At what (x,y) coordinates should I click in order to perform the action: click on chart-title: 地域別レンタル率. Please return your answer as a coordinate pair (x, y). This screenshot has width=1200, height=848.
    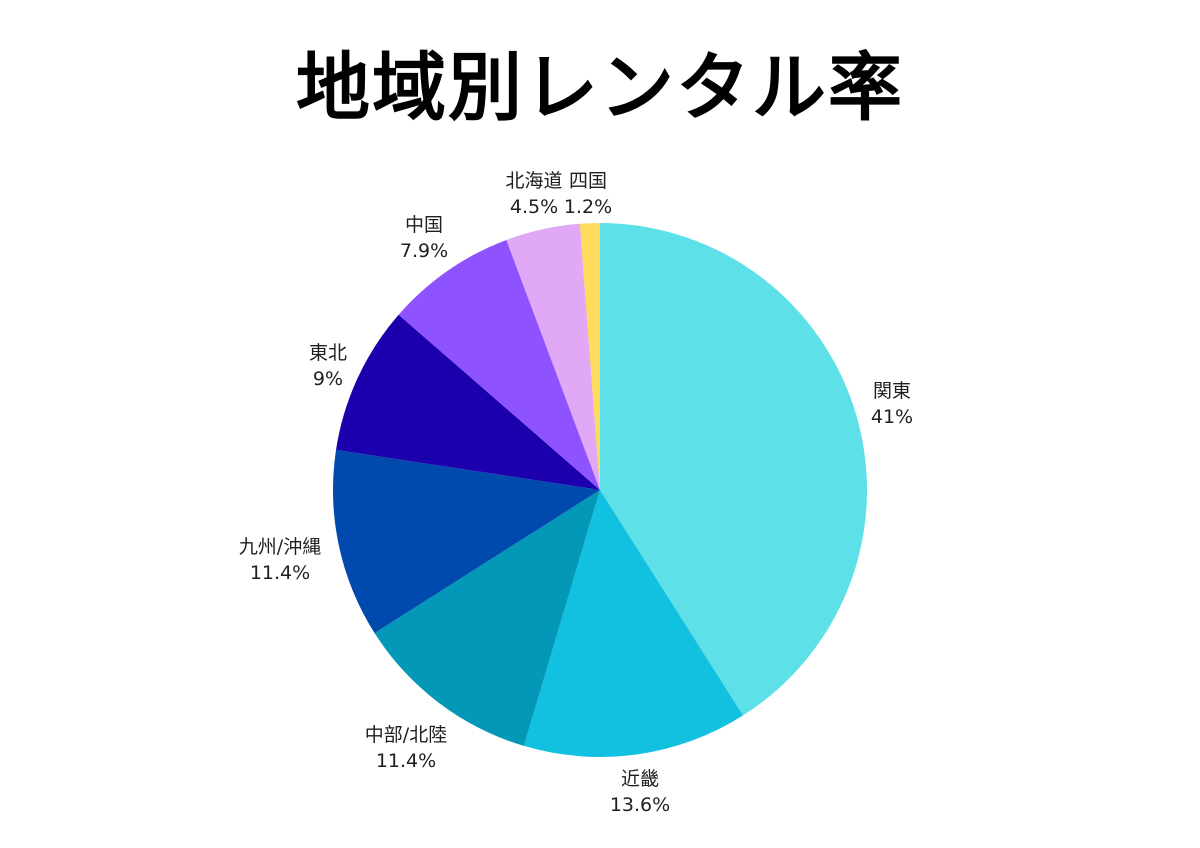
    Looking at the image, I should click on (600, 88).